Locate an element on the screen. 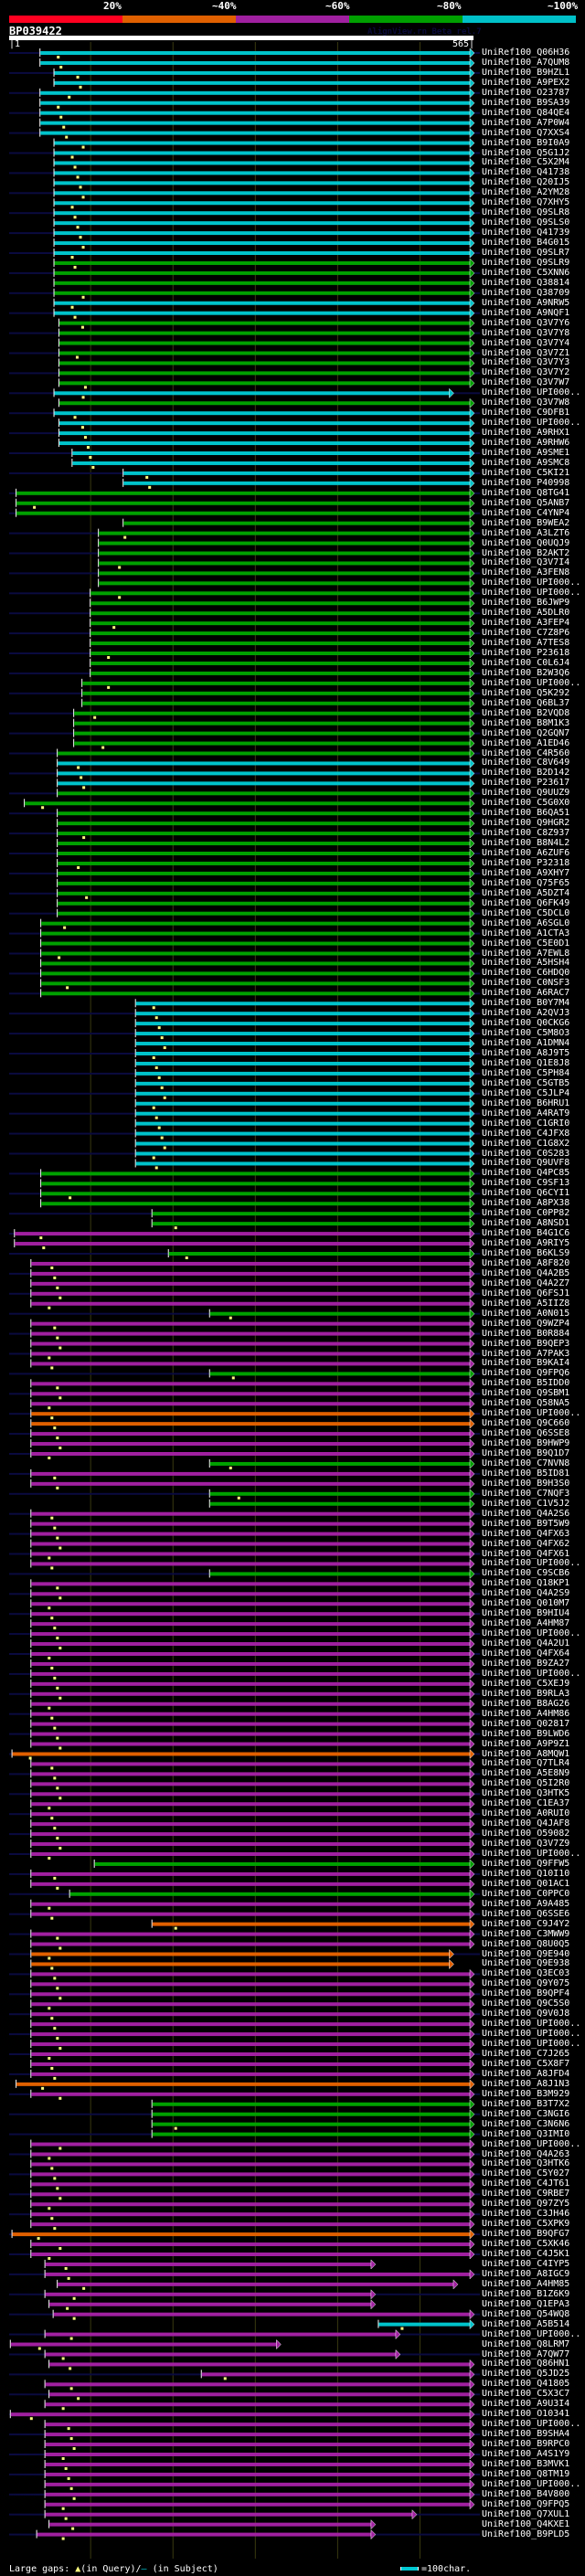 This screenshot has width=585, height=2576. hit-label: UniRef100_P32318 is located at coordinates (526, 862).